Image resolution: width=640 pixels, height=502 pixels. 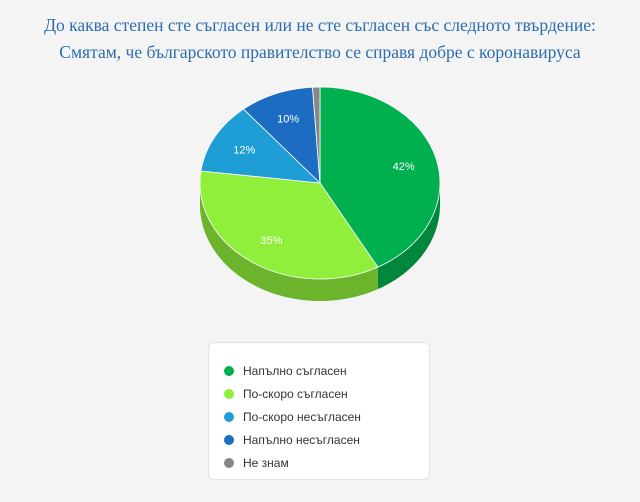 I want to click on pie-top-group, so click(x=320, y=183).